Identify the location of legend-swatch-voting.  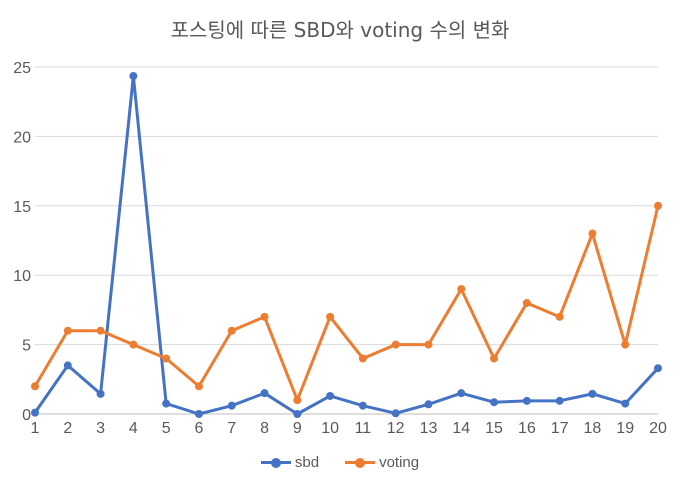
(360, 462).